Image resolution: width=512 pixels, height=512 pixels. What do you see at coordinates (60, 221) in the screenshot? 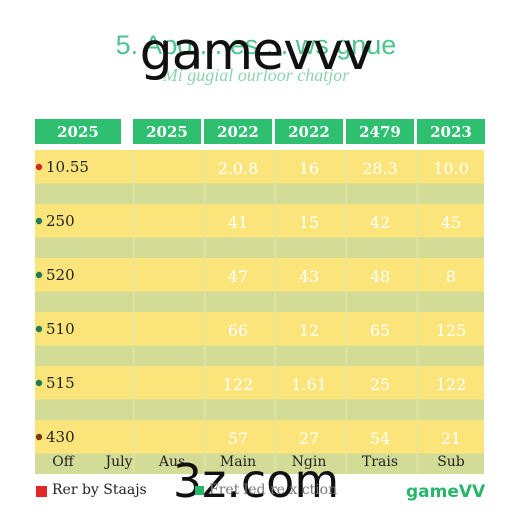
I see `row-label: 250` at bounding box center [60, 221].